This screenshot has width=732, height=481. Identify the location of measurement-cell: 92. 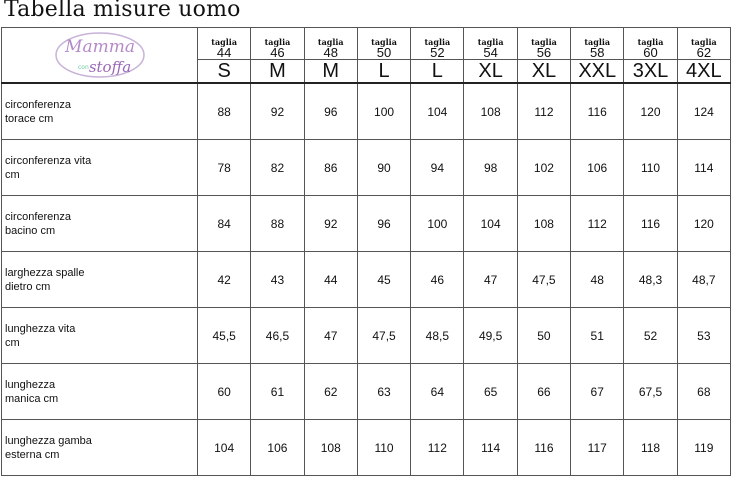
(330, 223).